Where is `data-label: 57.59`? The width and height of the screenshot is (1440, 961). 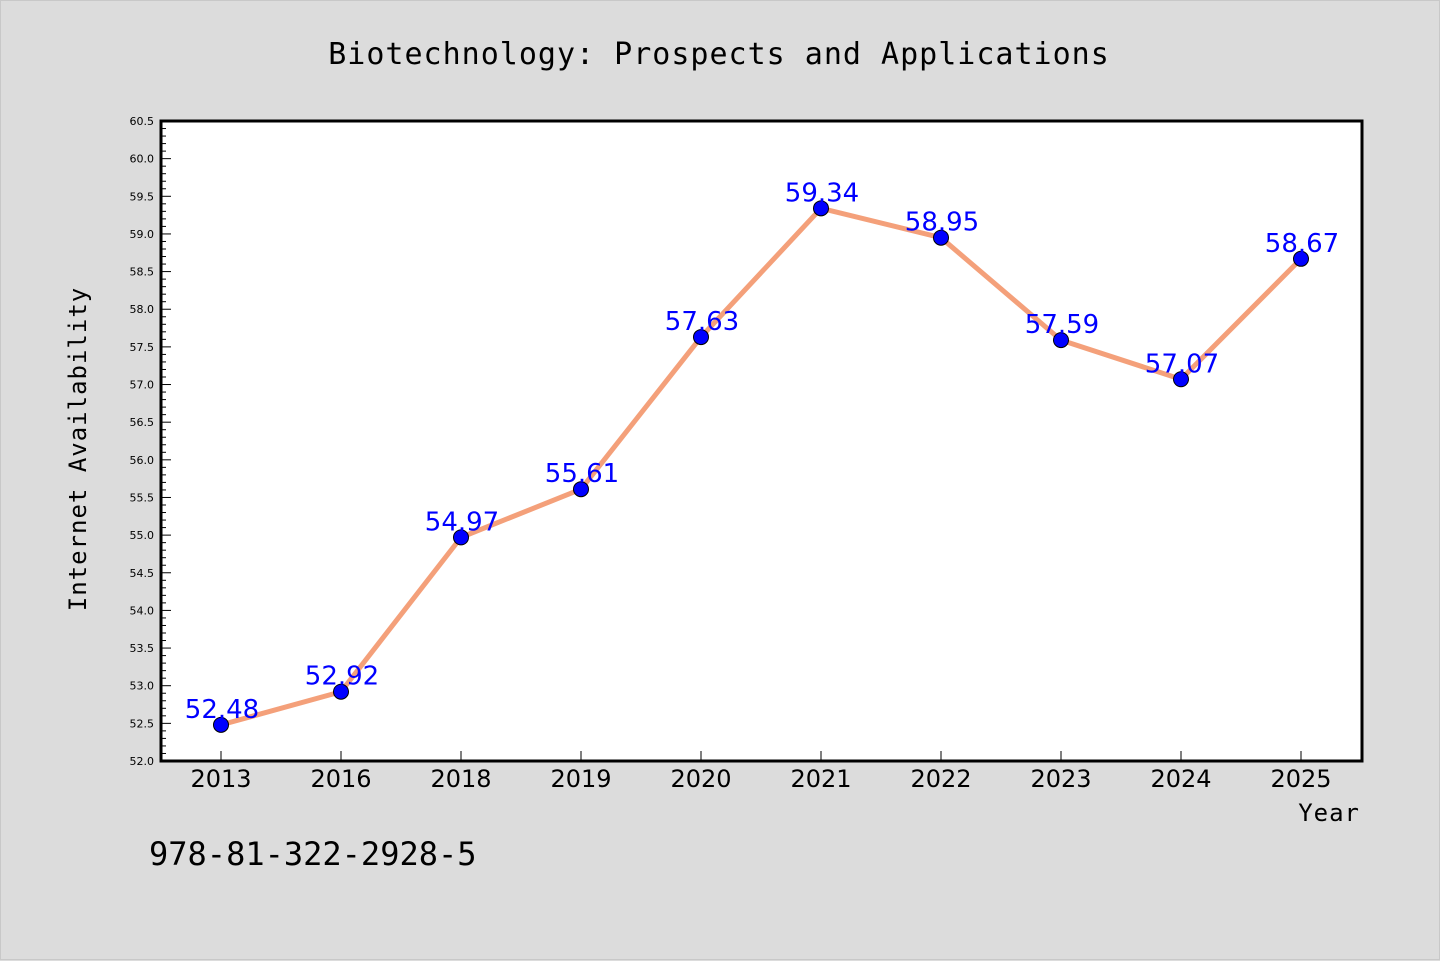
data-label: 57.59 is located at coordinates (1062, 325).